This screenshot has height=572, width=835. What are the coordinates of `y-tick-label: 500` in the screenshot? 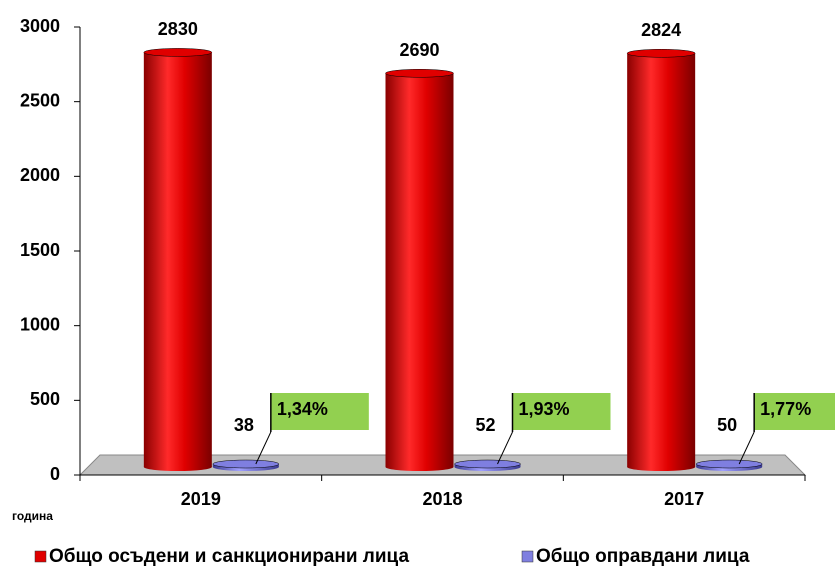 It's located at (45, 399).